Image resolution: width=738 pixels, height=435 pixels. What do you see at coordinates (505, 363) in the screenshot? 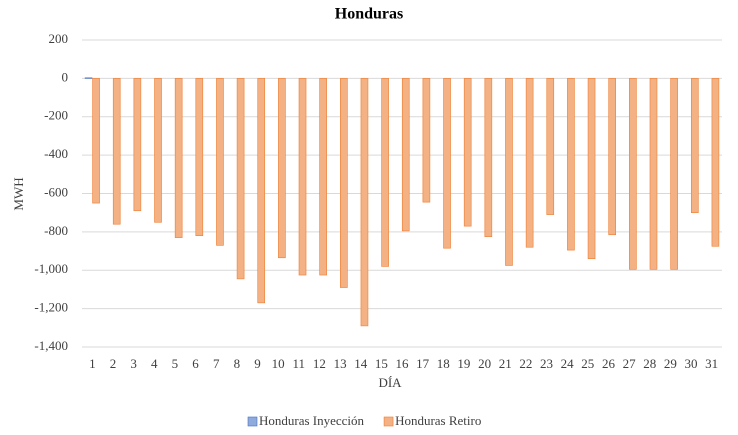
I see `x-tick-label: 21` at bounding box center [505, 363].